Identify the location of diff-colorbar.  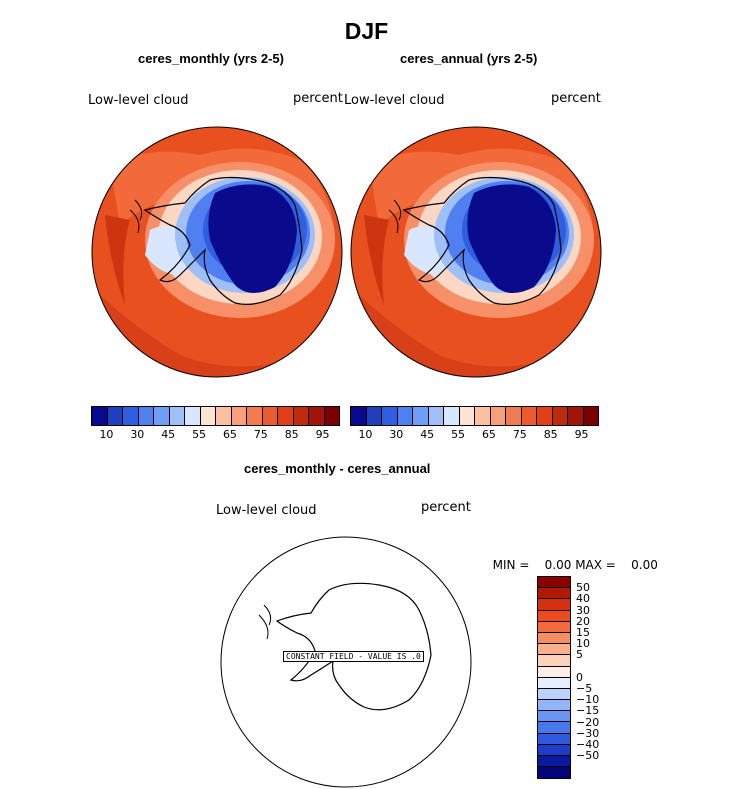
(554, 678).